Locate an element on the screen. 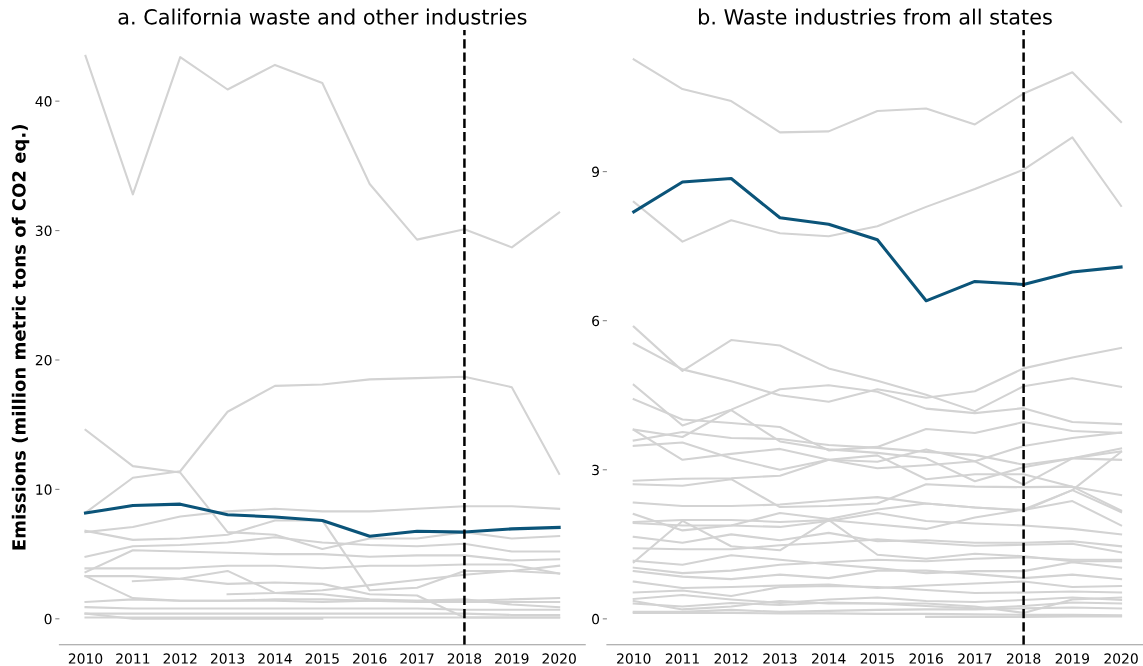  y-axis-title: Emissions (million metric tons of CO2 eq.) is located at coordinates (20, 337).